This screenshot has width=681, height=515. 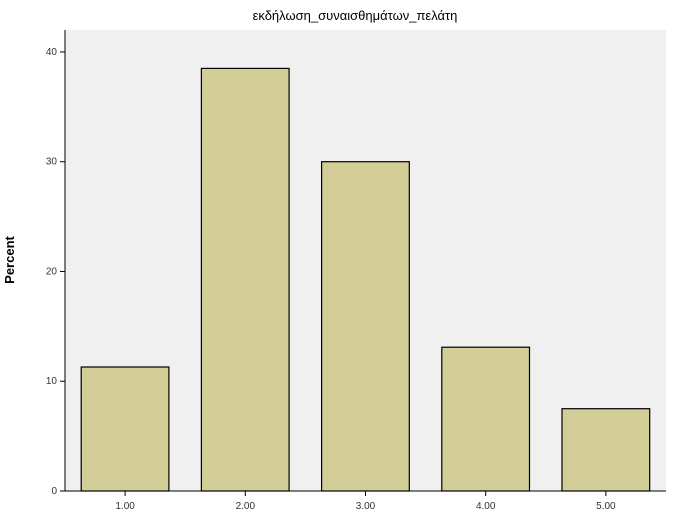 What do you see at coordinates (486, 506) in the screenshot?
I see `x-tick-label: 4.00` at bounding box center [486, 506].